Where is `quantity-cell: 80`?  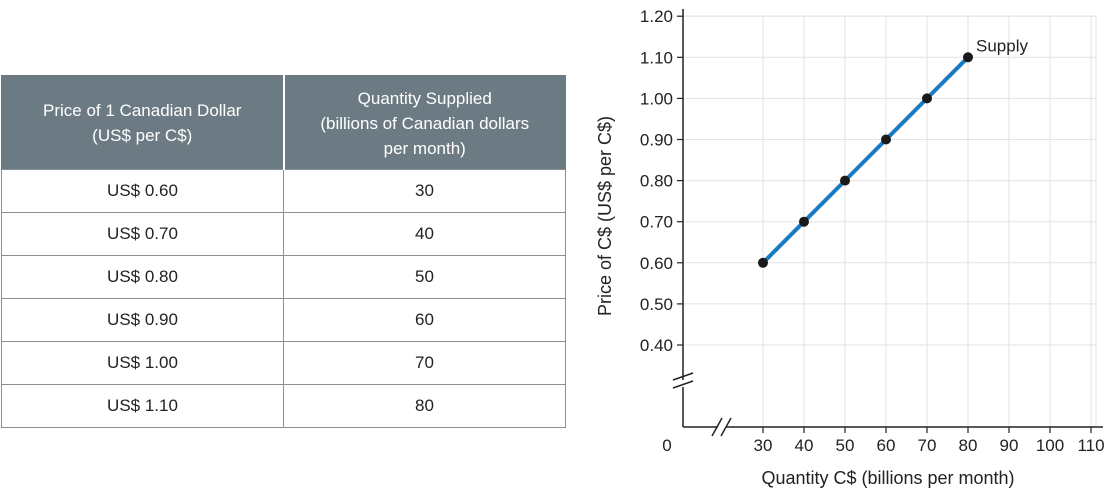
quantity-cell: 80 is located at coordinates (424, 406).